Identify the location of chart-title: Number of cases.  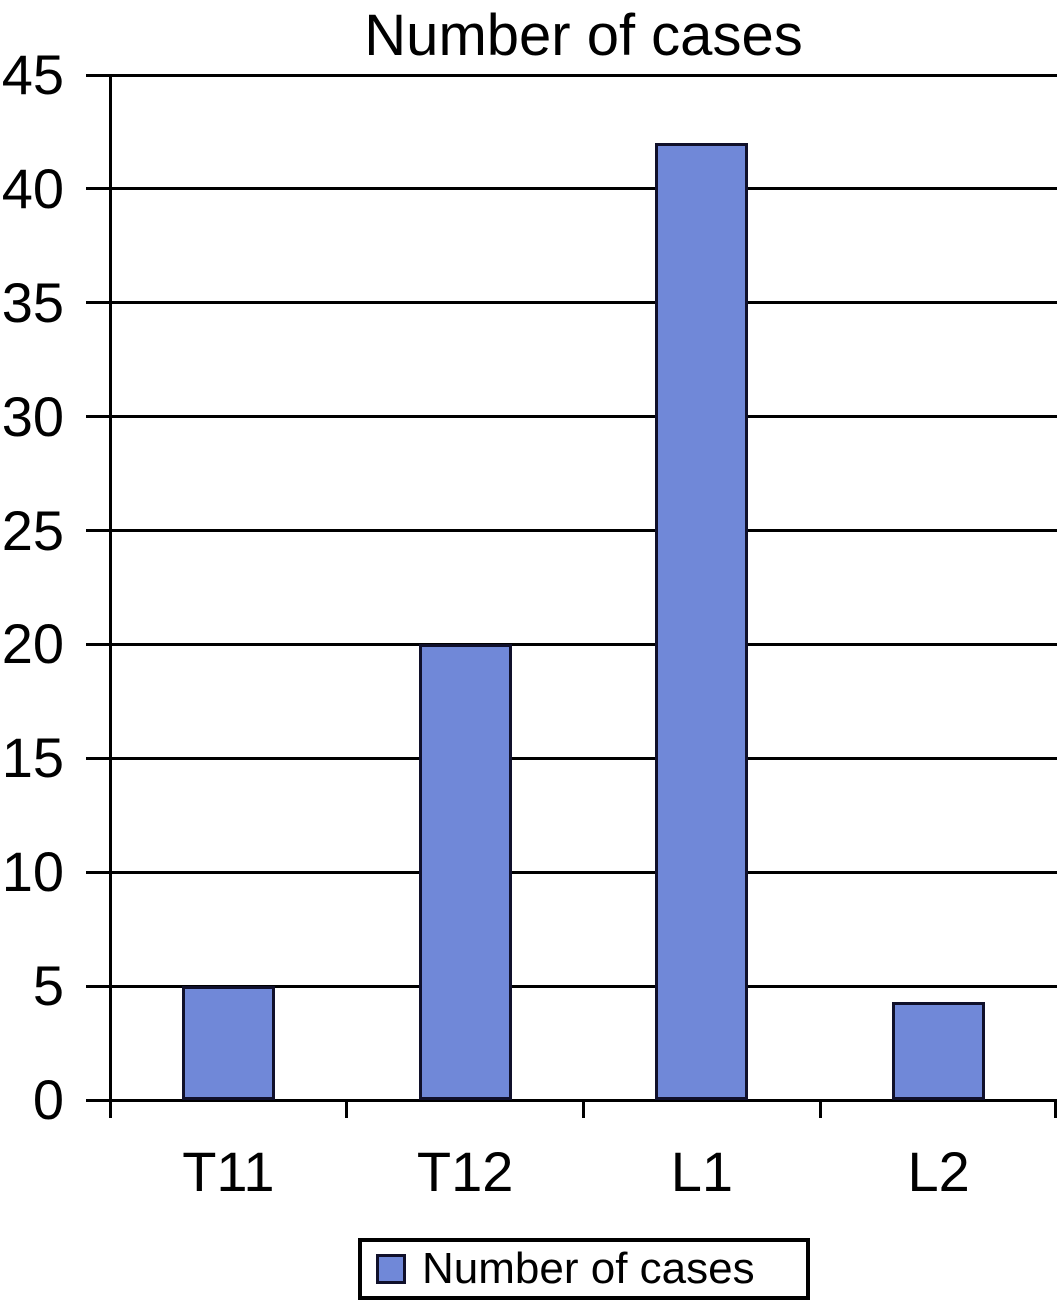
(583, 35).